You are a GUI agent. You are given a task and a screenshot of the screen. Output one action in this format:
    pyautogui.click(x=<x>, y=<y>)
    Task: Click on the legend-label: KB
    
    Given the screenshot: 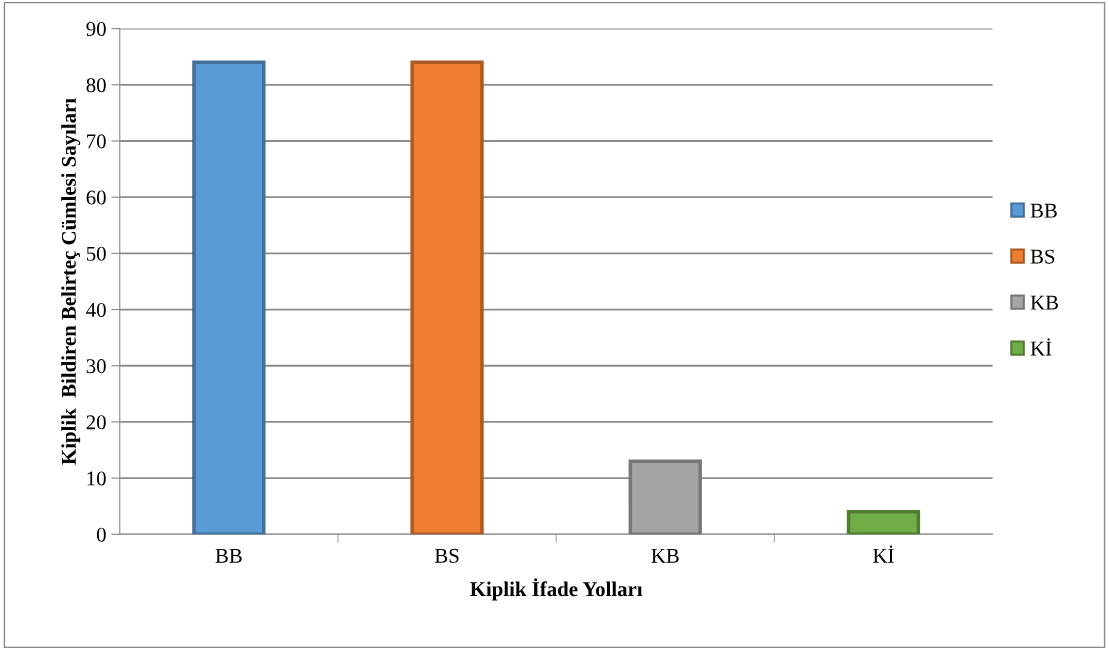 What is the action you would take?
    pyautogui.click(x=1044, y=302)
    